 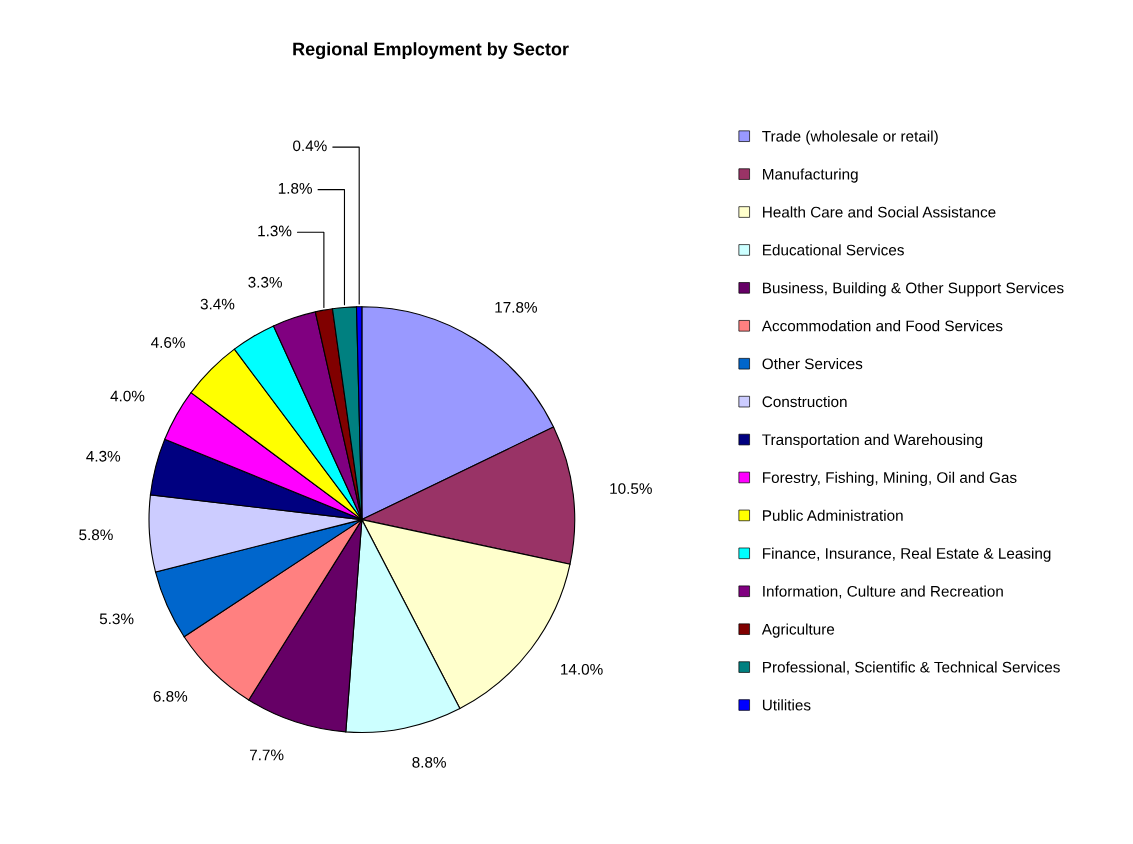 What do you see at coordinates (431, 51) in the screenshot?
I see `chart-title: Regional Employment by Sector` at bounding box center [431, 51].